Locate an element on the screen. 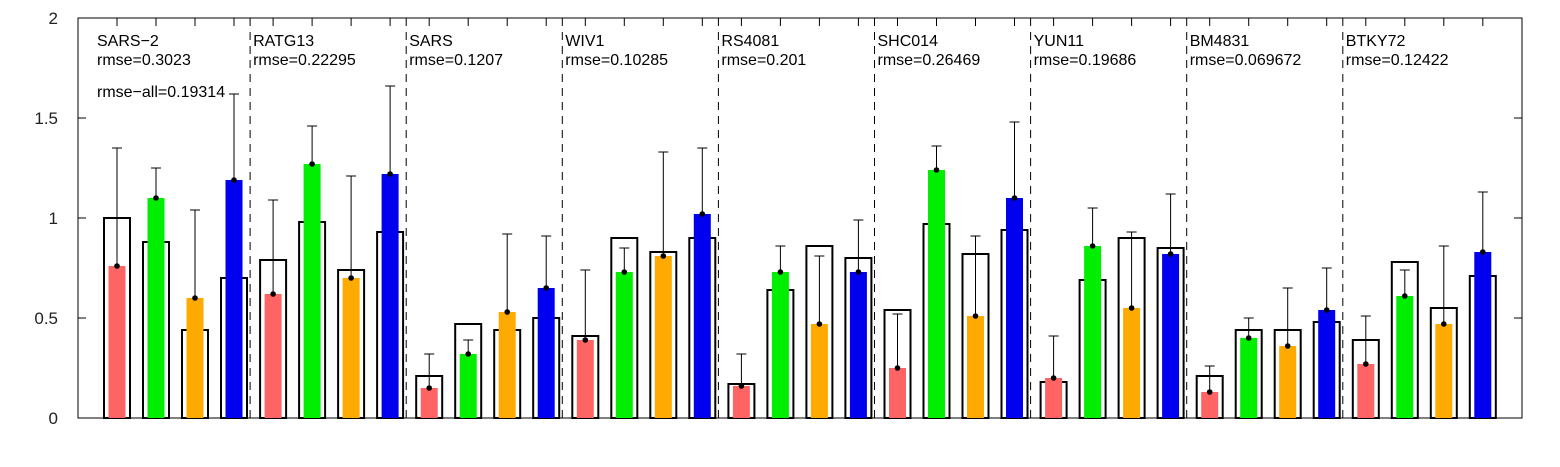  y-tick-label: 2 is located at coordinates (53, 18).